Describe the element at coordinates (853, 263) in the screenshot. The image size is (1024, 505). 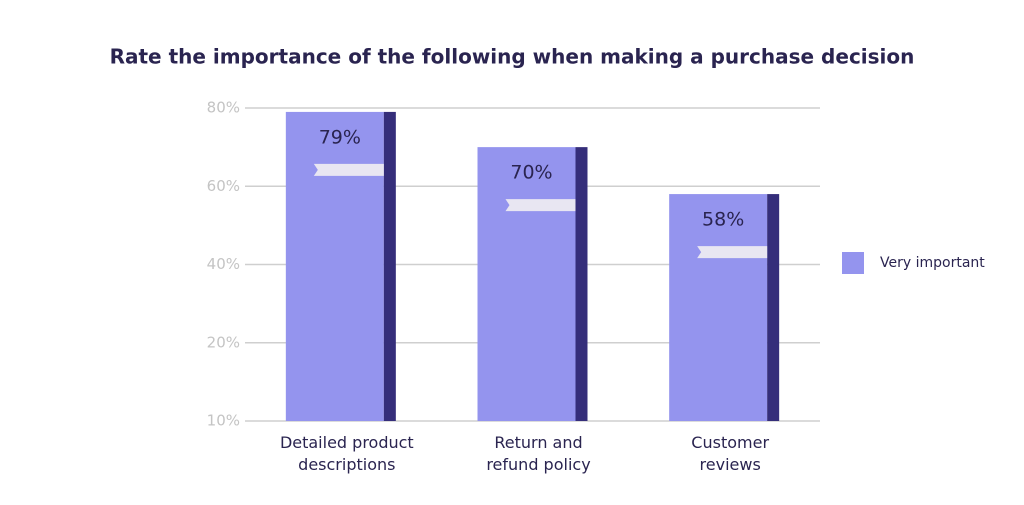
I see `legend-swatch` at that location.